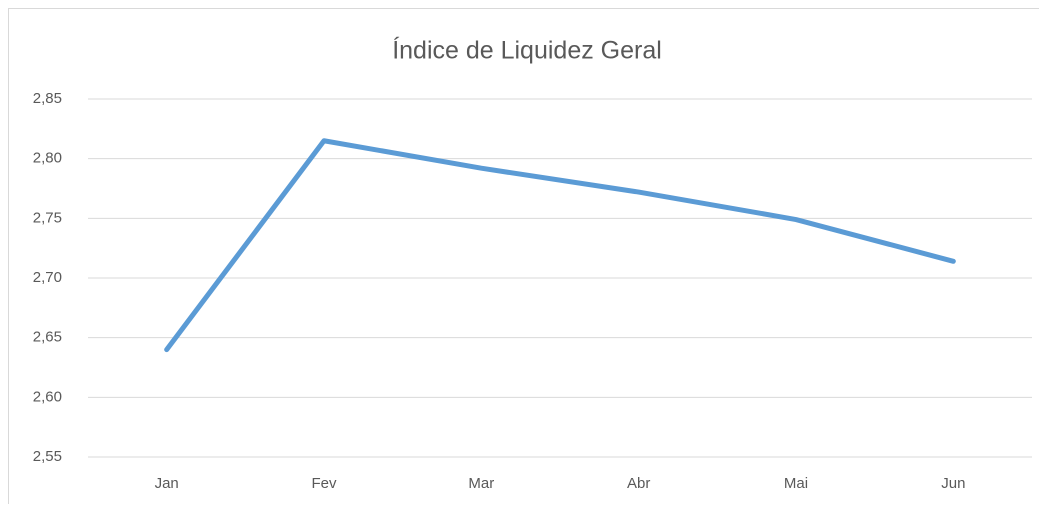 This screenshot has height=509, width=1039. What do you see at coordinates (47, 337) in the screenshot?
I see `y-tick-label: 2,65` at bounding box center [47, 337].